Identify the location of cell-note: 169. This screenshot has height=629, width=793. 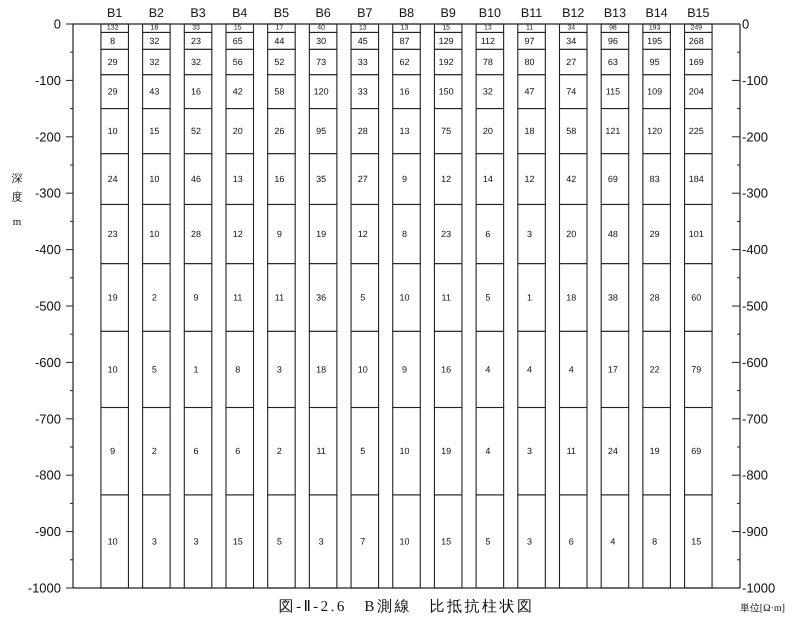
(696, 62).